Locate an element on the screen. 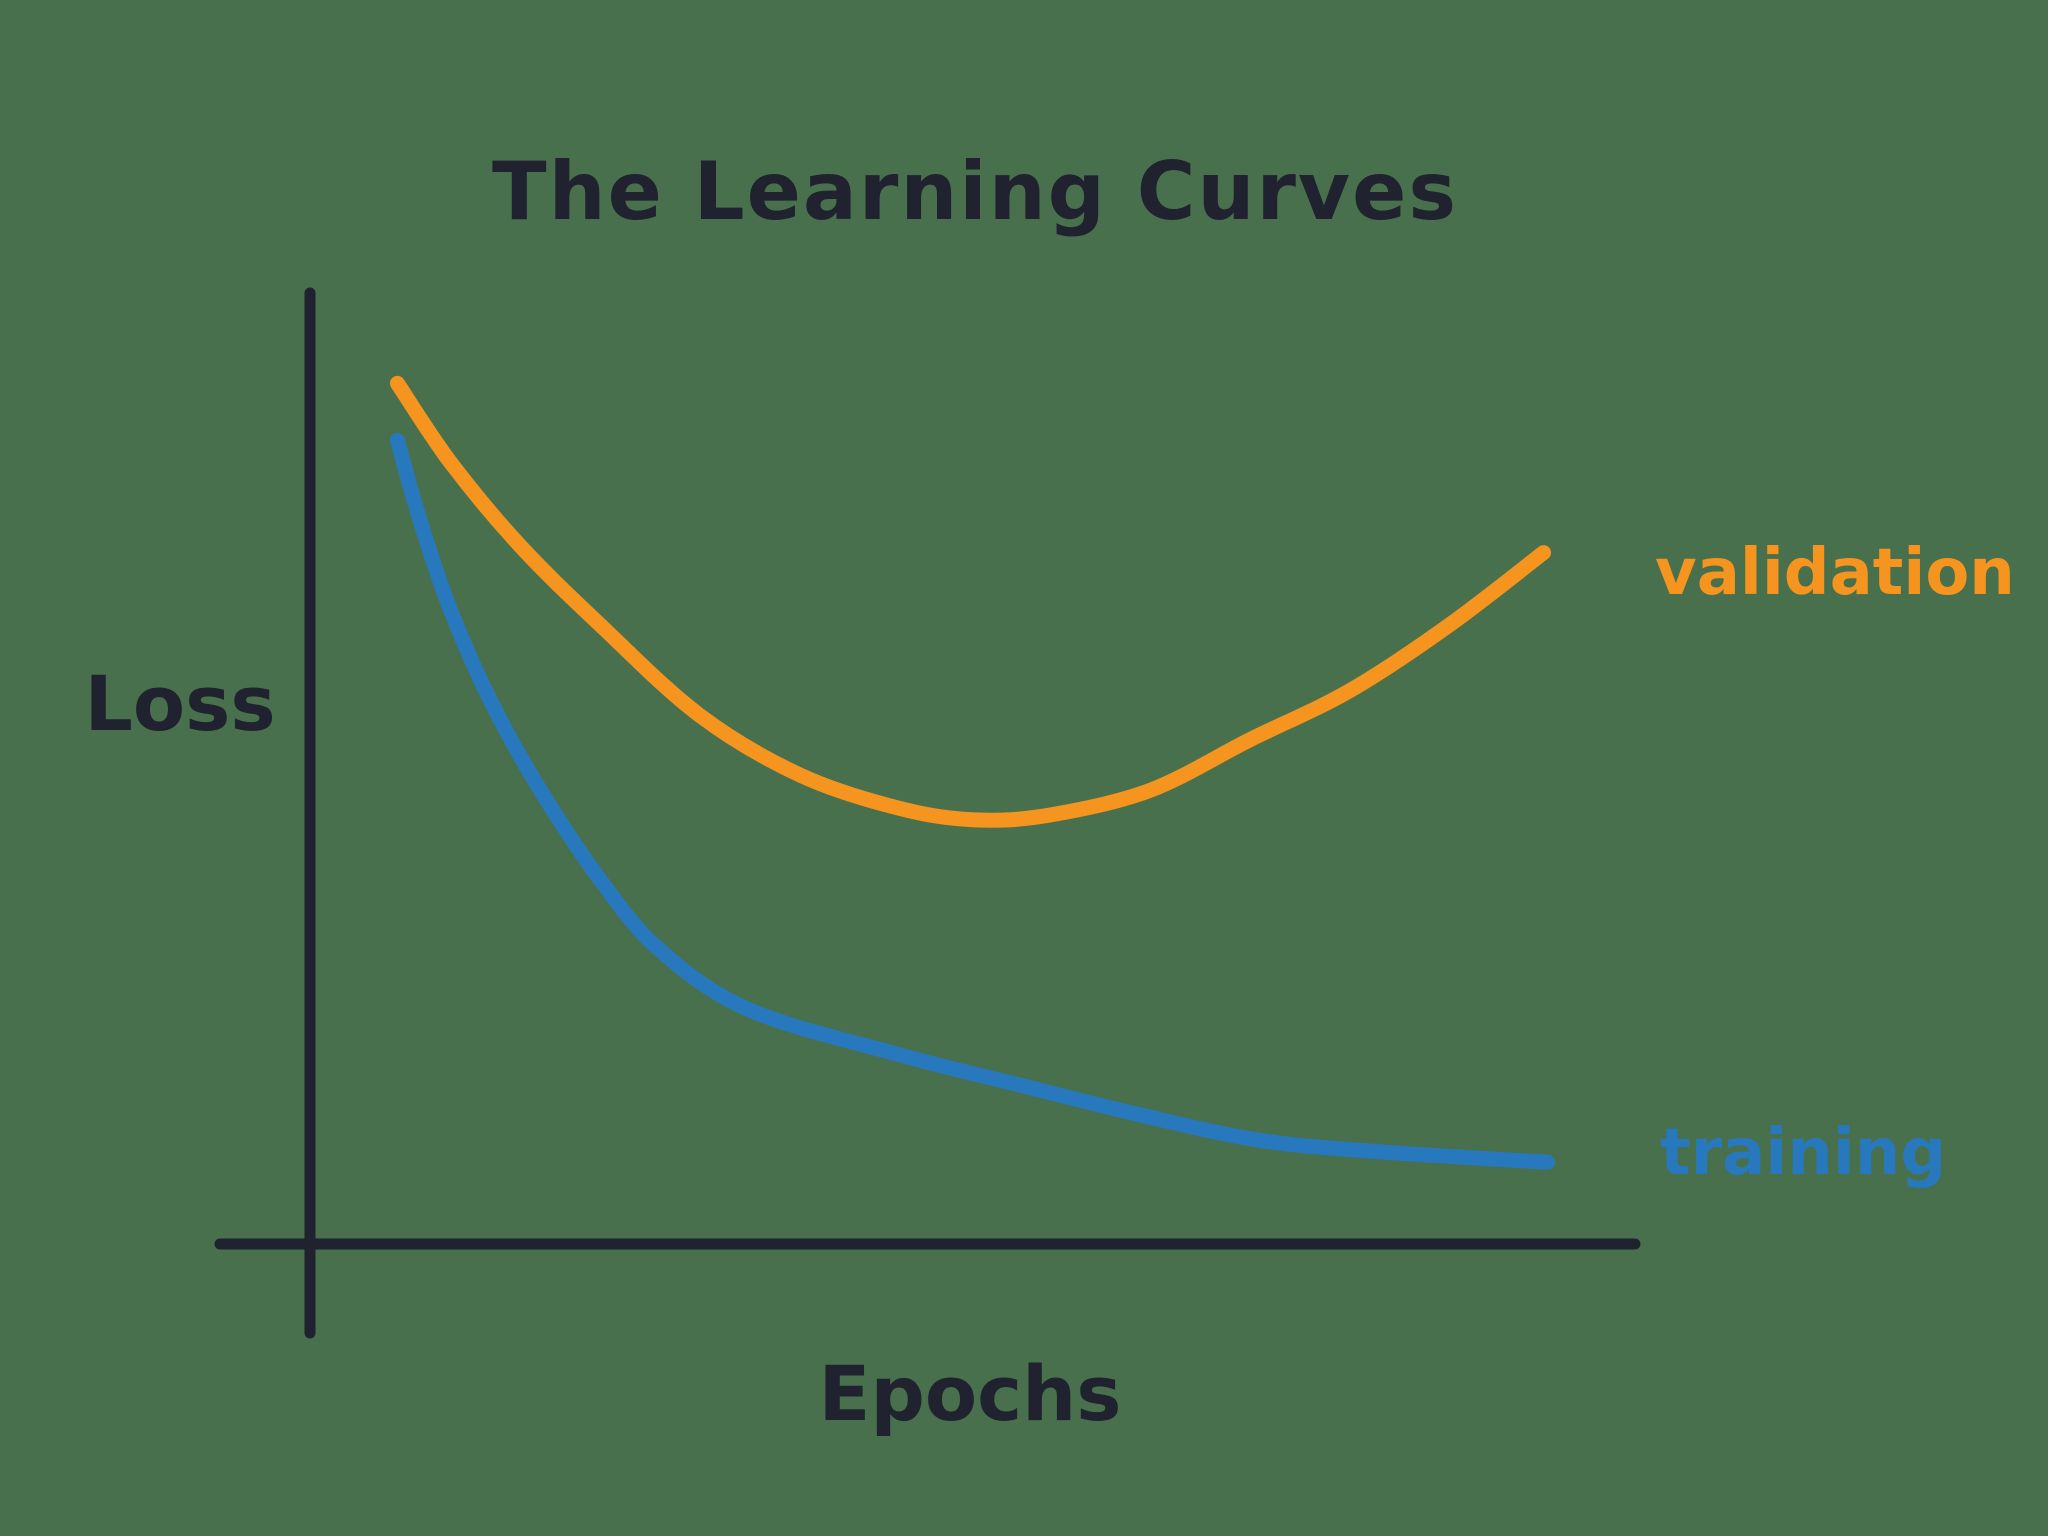 Image resolution: width=2048 pixels, height=1536 pixels. chart-title: The Learning Curves is located at coordinates (975, 191).